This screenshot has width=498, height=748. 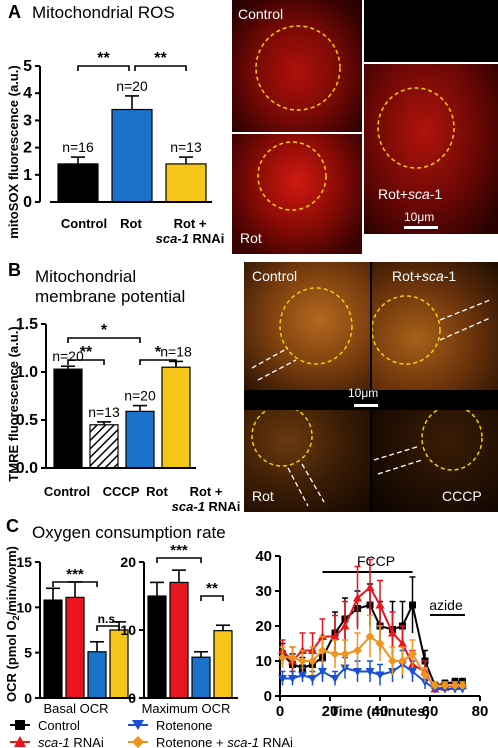 What do you see at coordinates (366, 405) in the screenshot?
I see `scale-bar-b` at bounding box center [366, 405].